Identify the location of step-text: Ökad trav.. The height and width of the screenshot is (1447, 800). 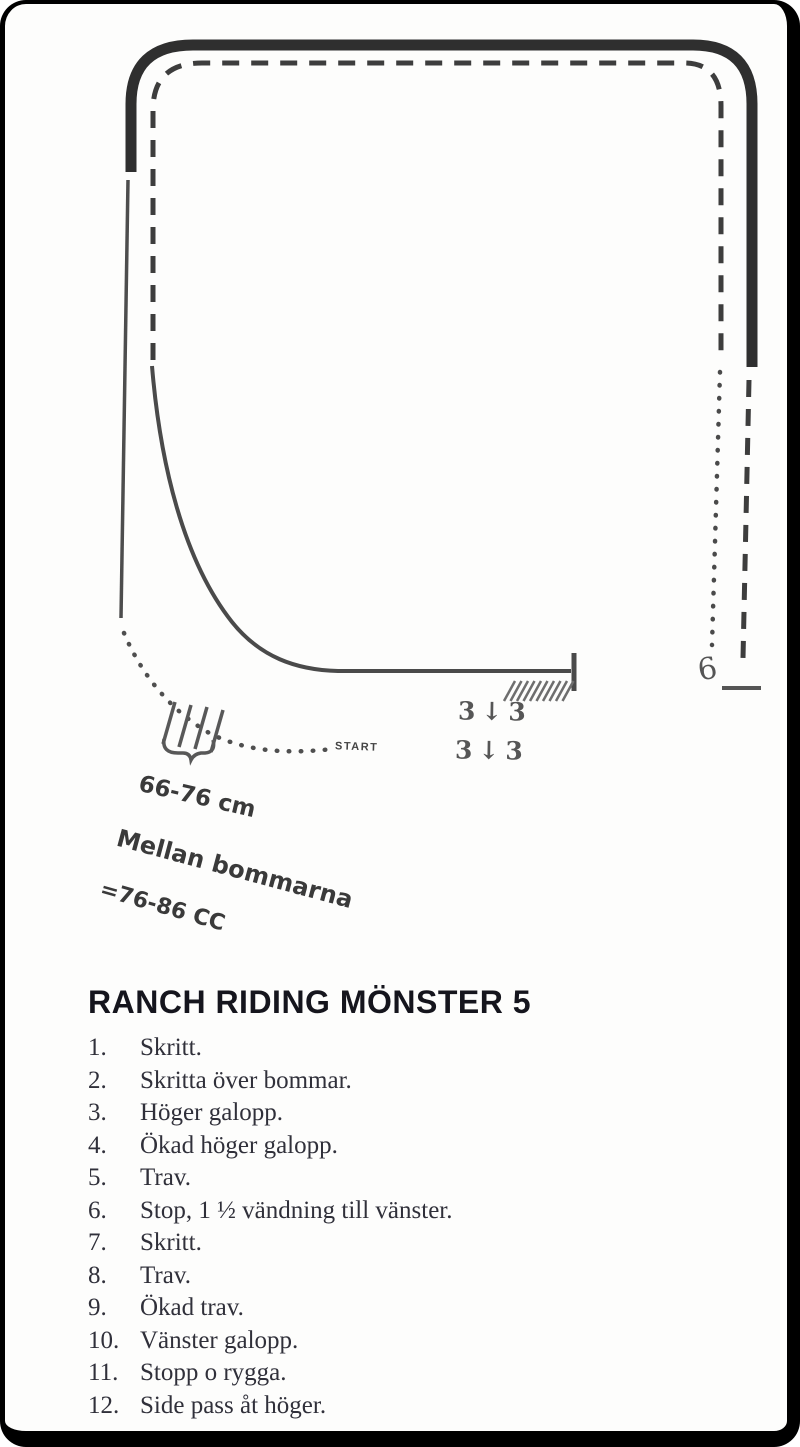
(192, 1307).